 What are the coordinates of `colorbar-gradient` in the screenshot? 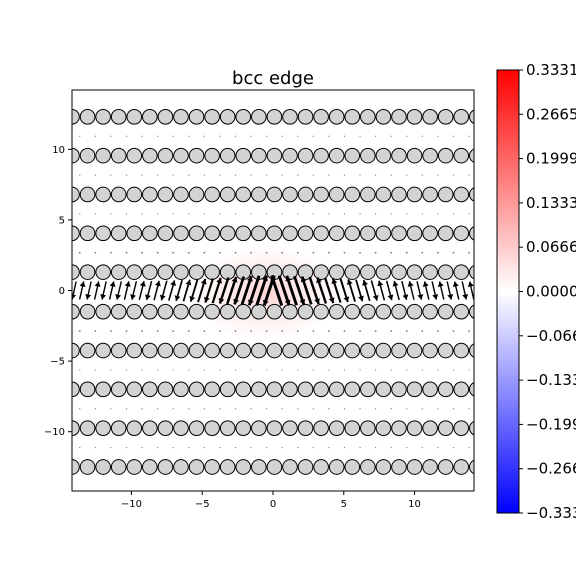 It's located at (508, 291).